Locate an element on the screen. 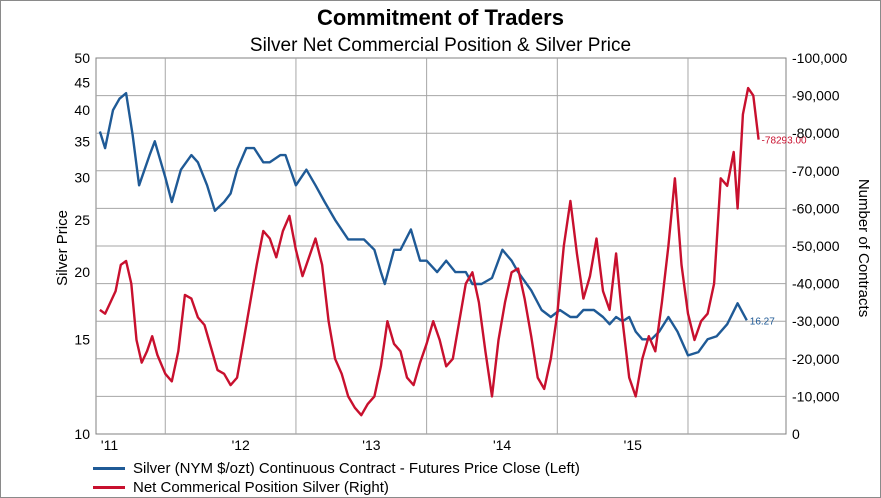 This screenshot has width=881, height=498. x-tick-label: '15 is located at coordinates (633, 445).